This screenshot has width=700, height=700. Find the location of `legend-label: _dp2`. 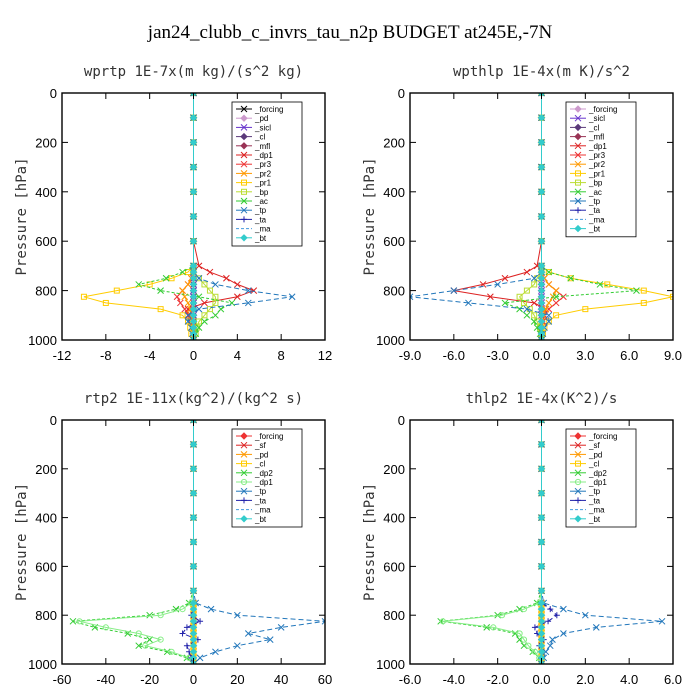

legend-label: _dp2 is located at coordinates (263, 473).